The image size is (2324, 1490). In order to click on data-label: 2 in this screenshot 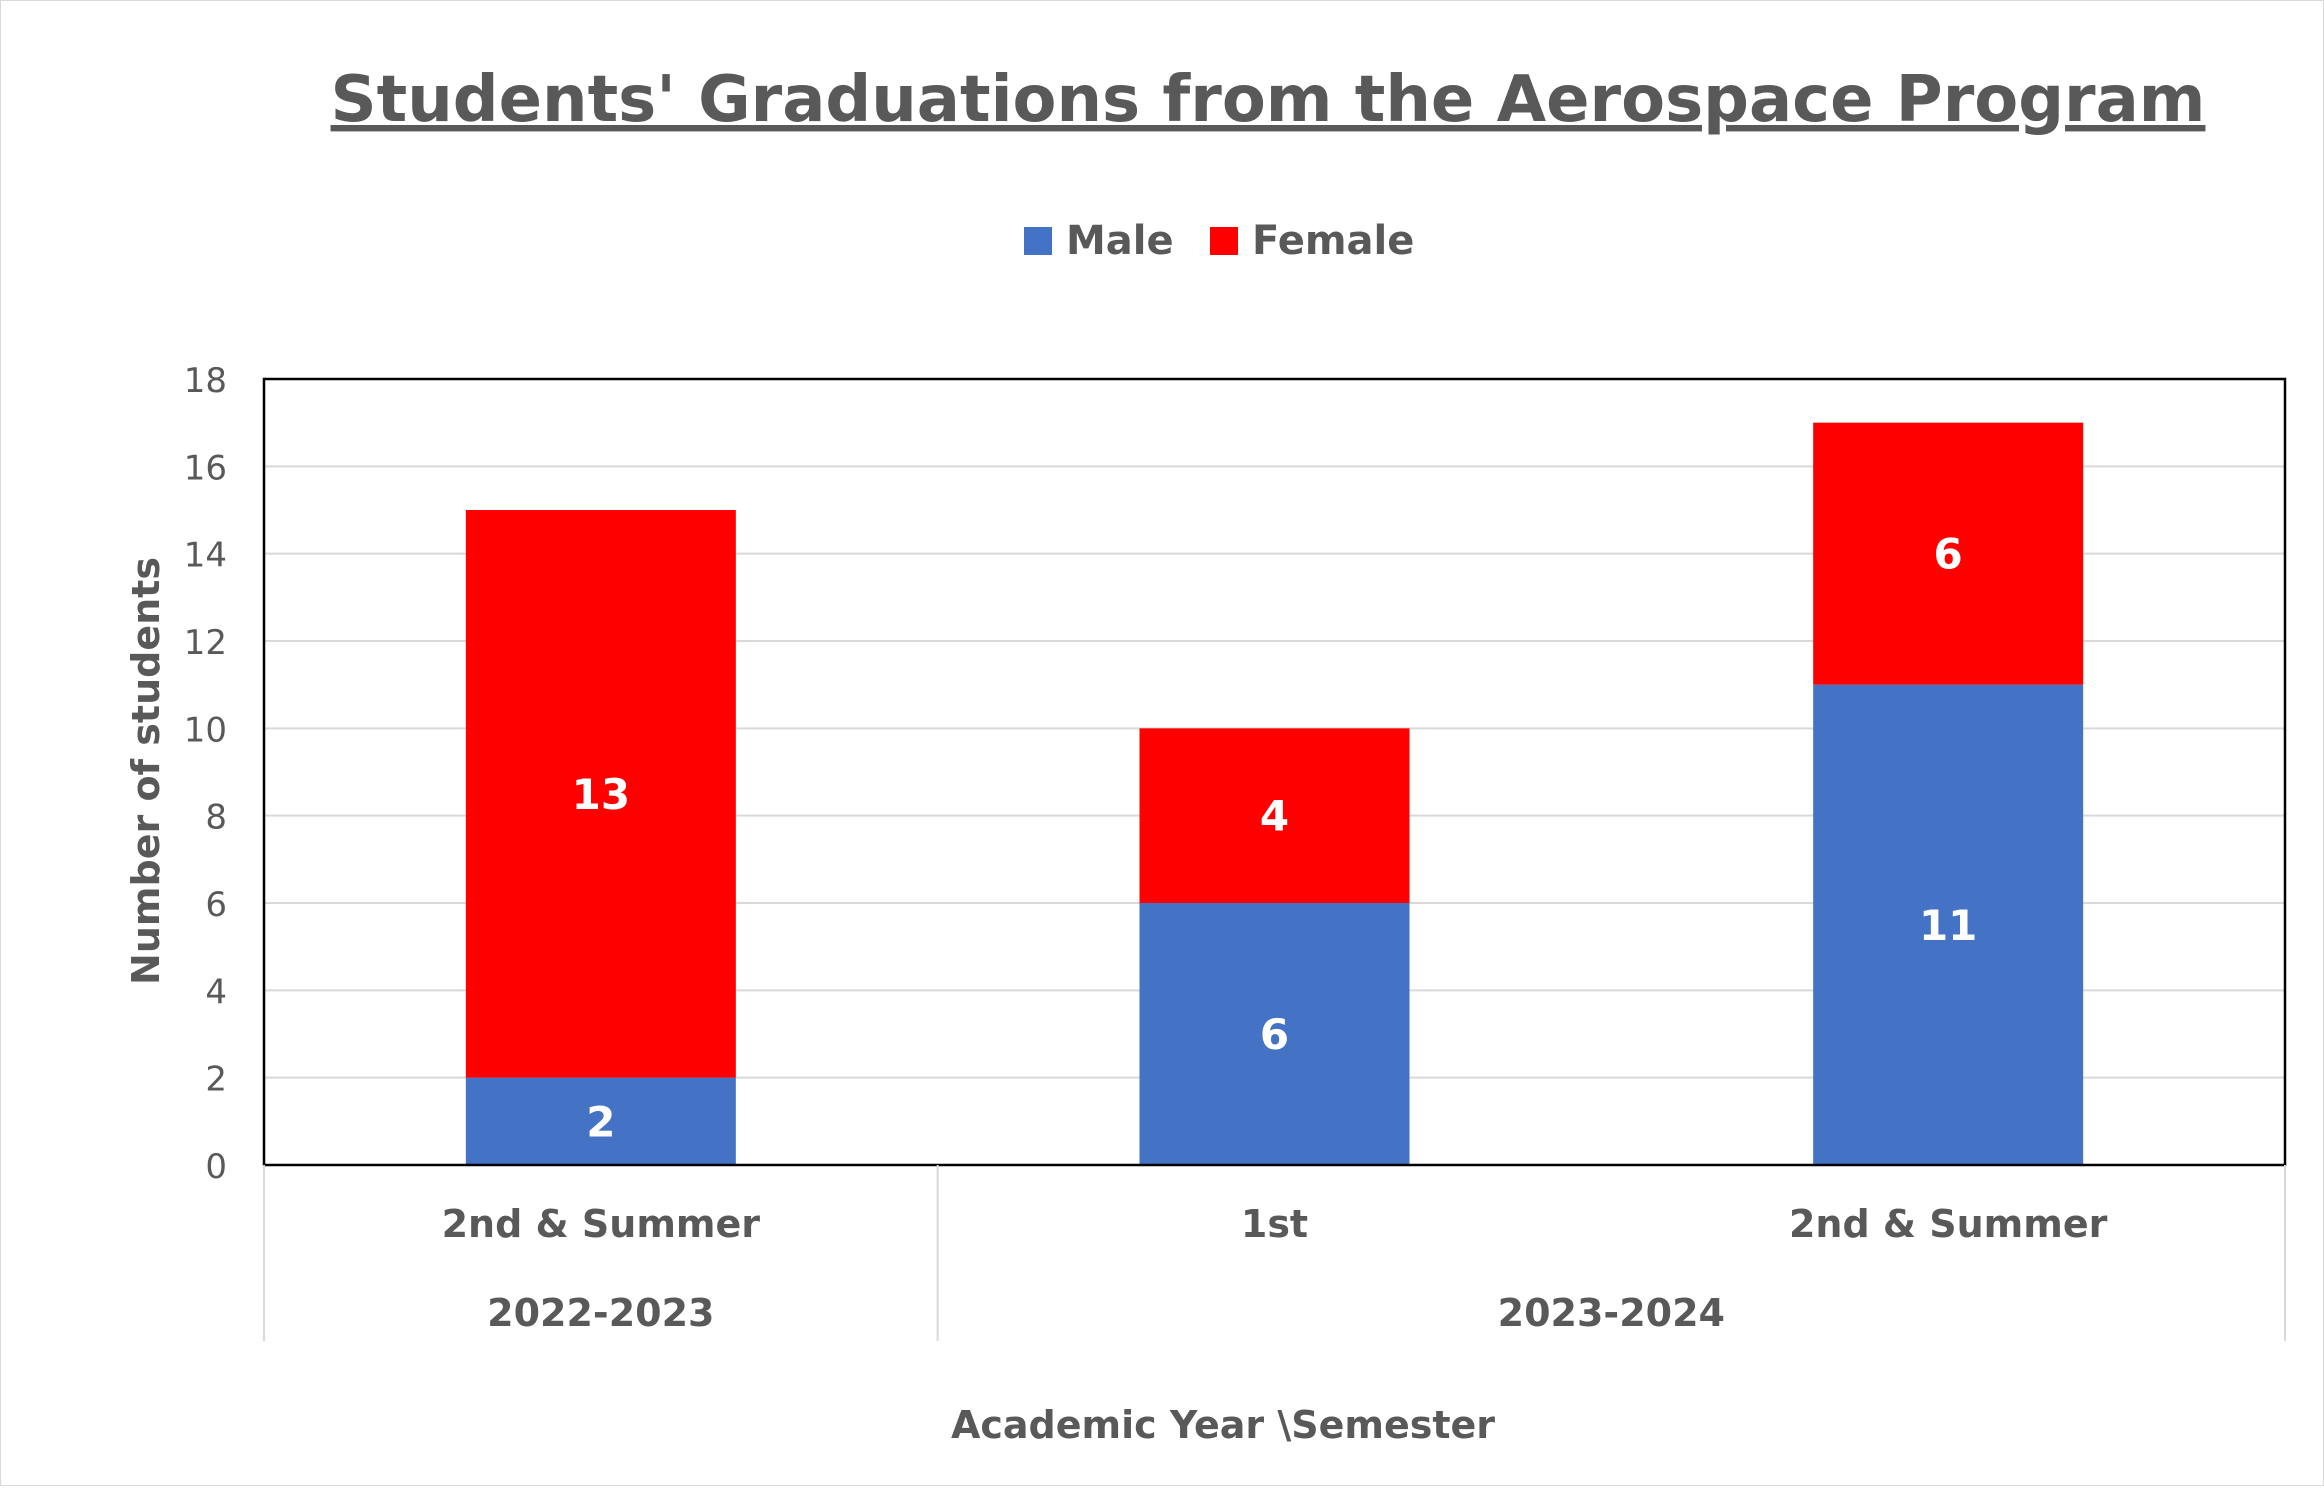, I will do `click(600, 1121)`.